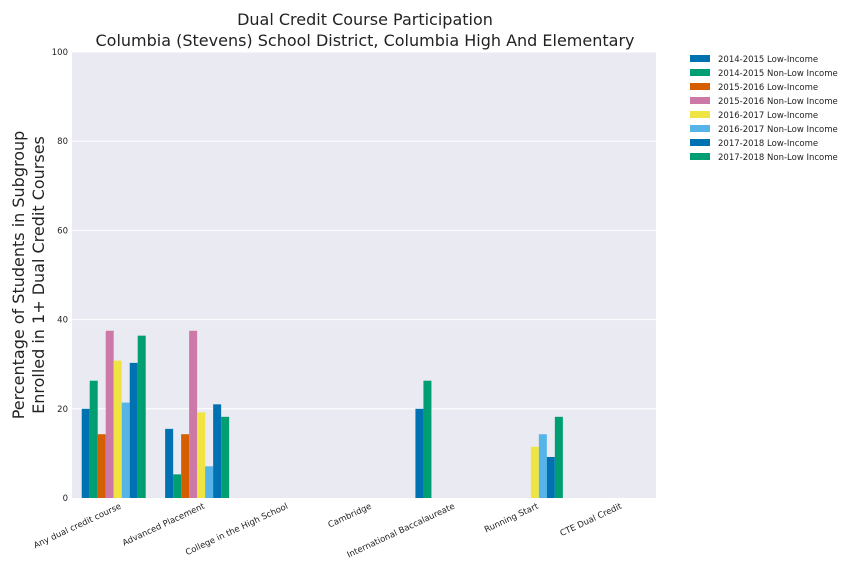 The width and height of the screenshot is (864, 576). I want to click on x-tick-label: Cambridge, so click(350, 516).